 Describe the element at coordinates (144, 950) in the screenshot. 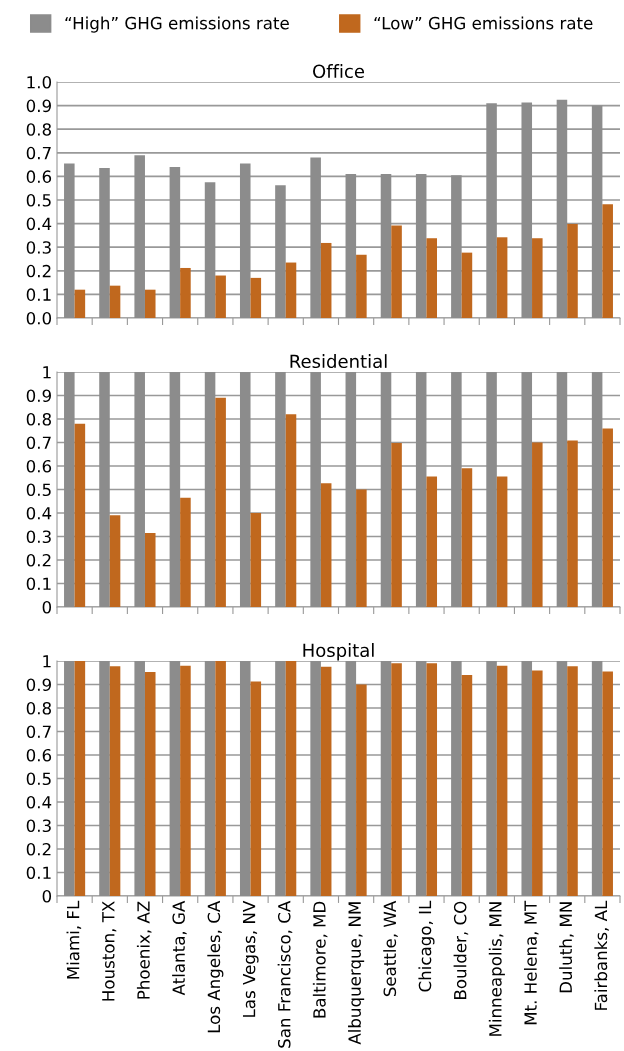

I see `x-tick-label: Phoenix, AZ` at that location.